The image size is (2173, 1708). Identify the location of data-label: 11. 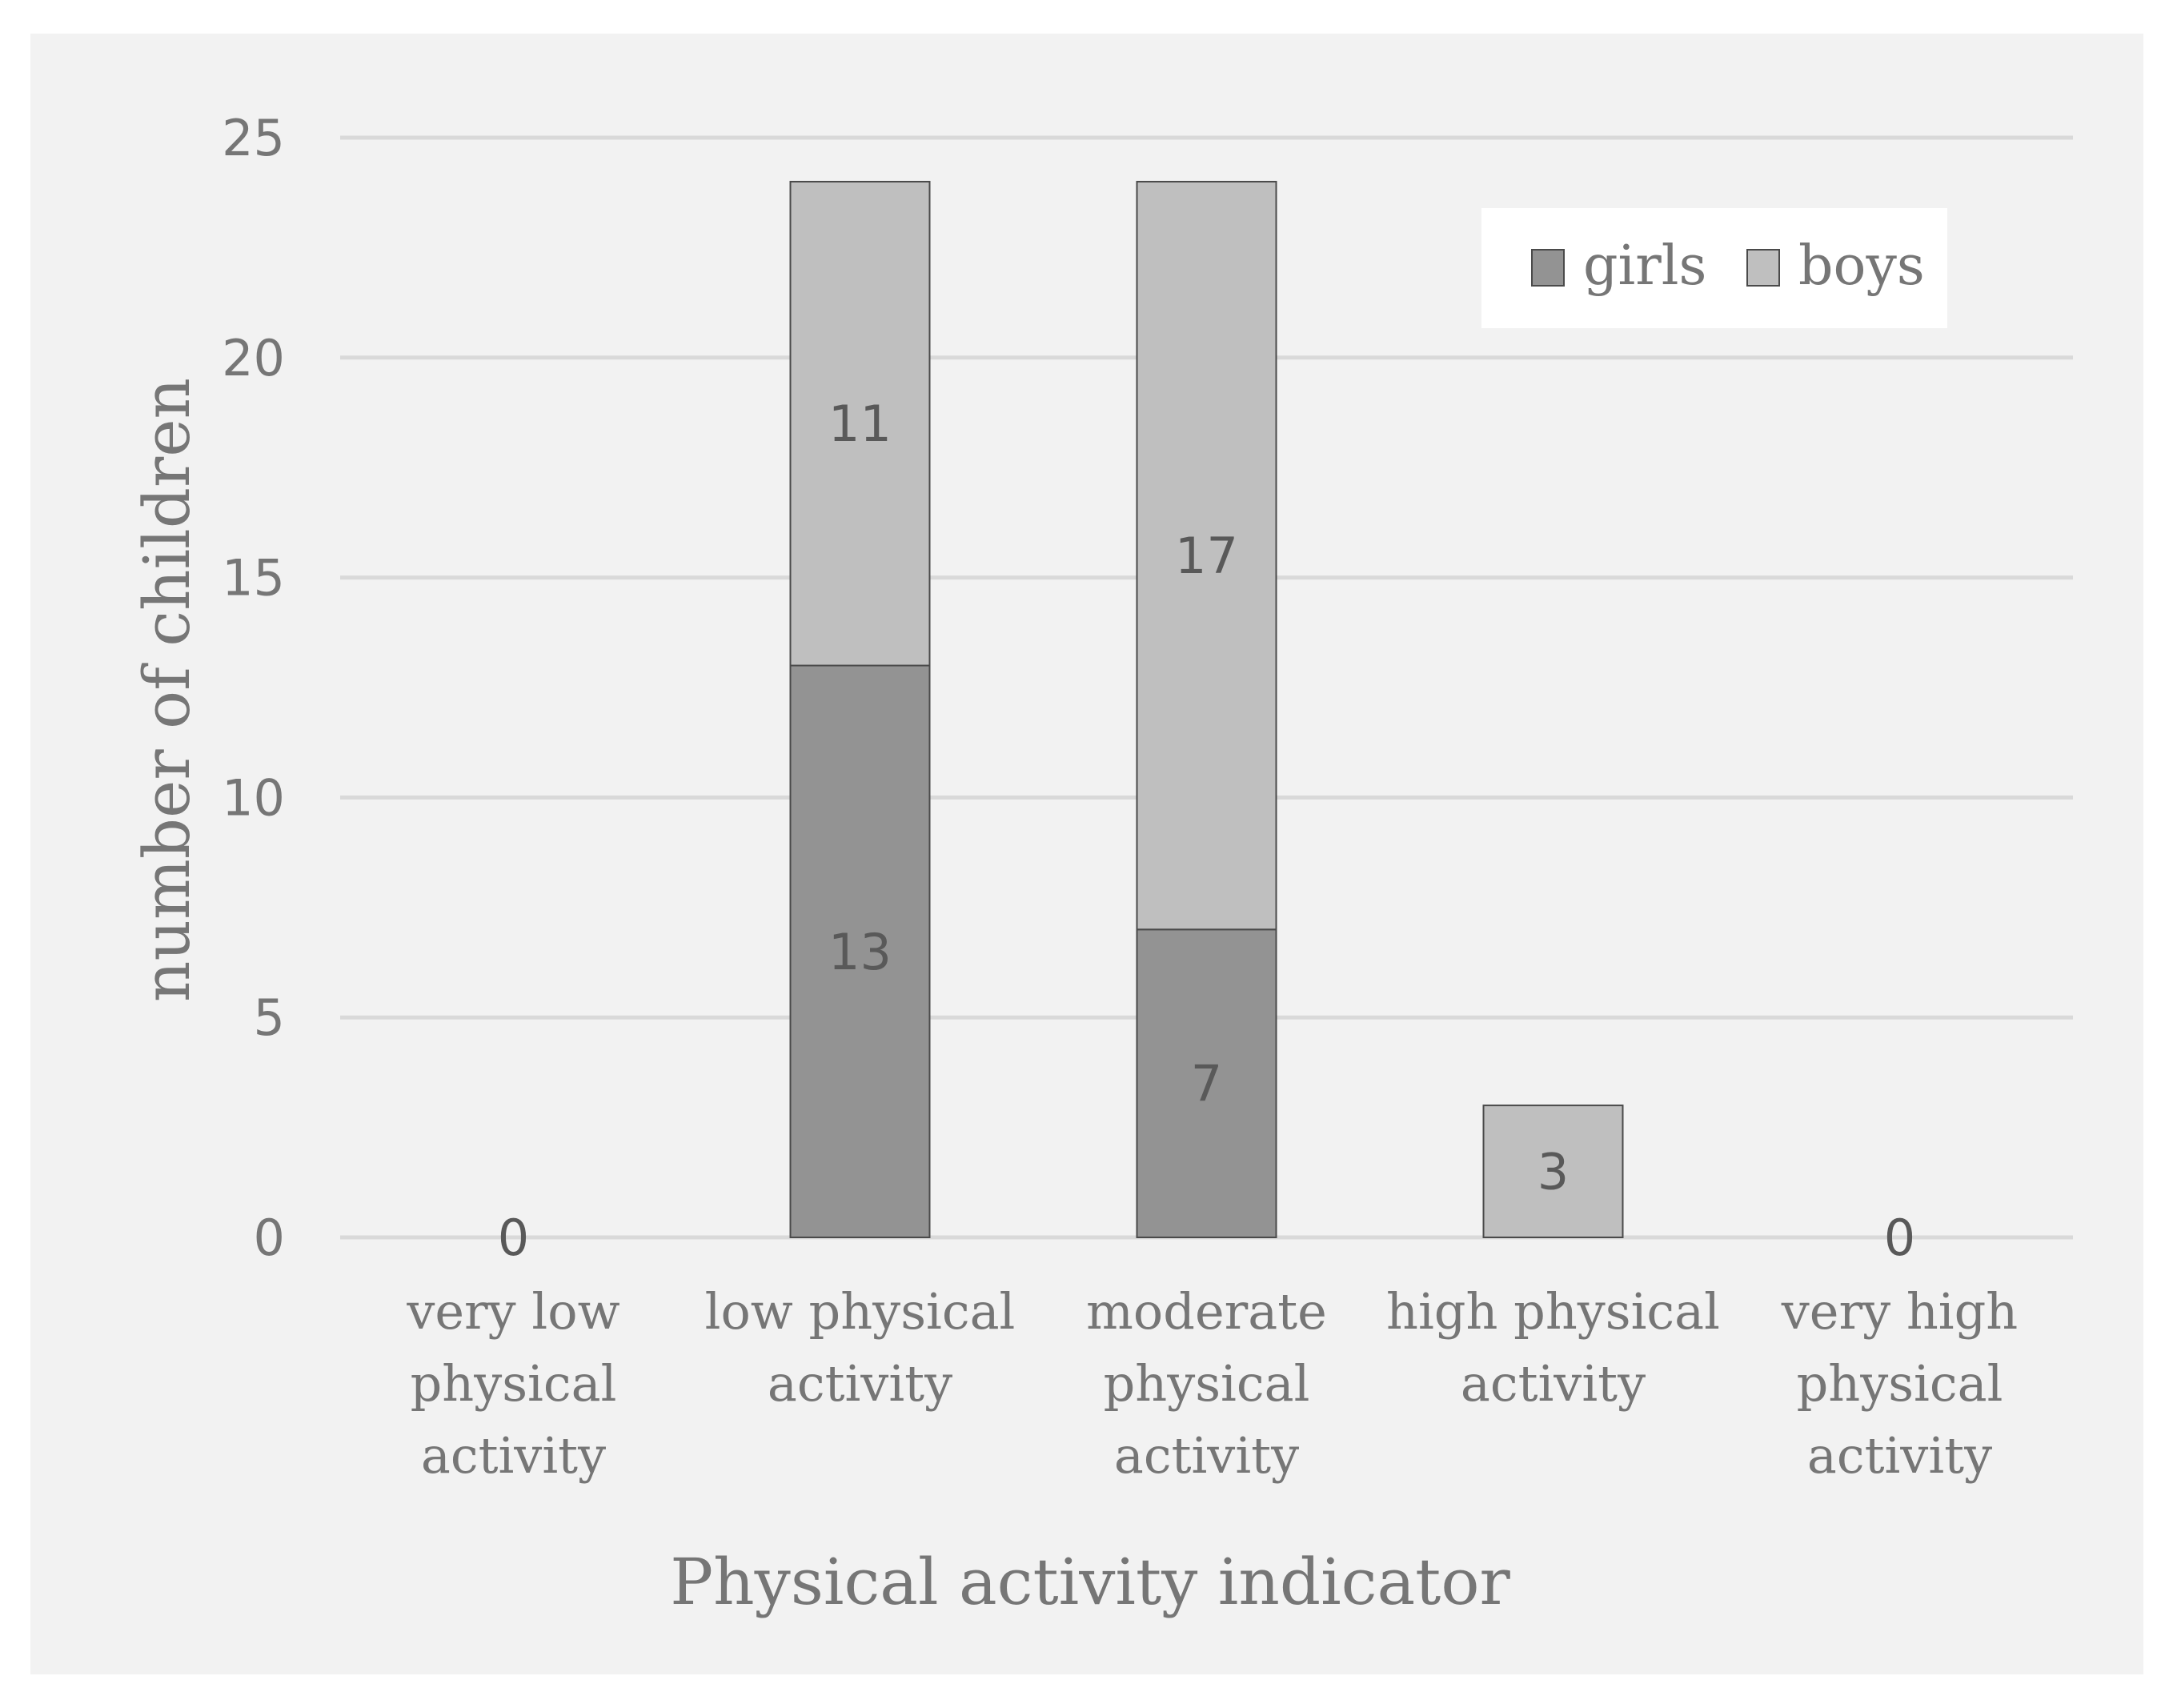
(860, 424).